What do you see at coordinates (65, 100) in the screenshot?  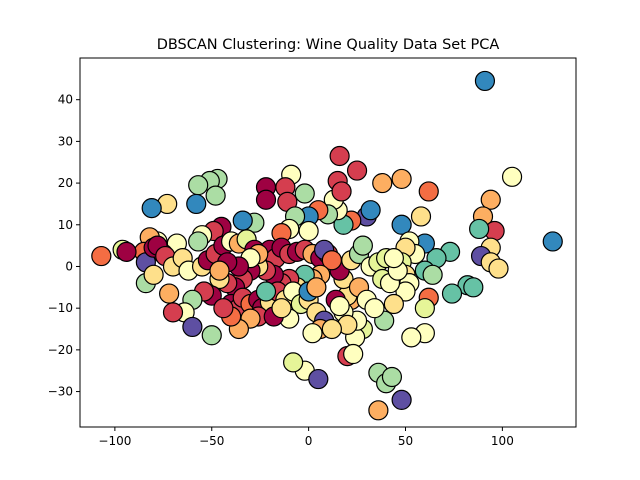 I see `y-tick-label: 40` at bounding box center [65, 100].